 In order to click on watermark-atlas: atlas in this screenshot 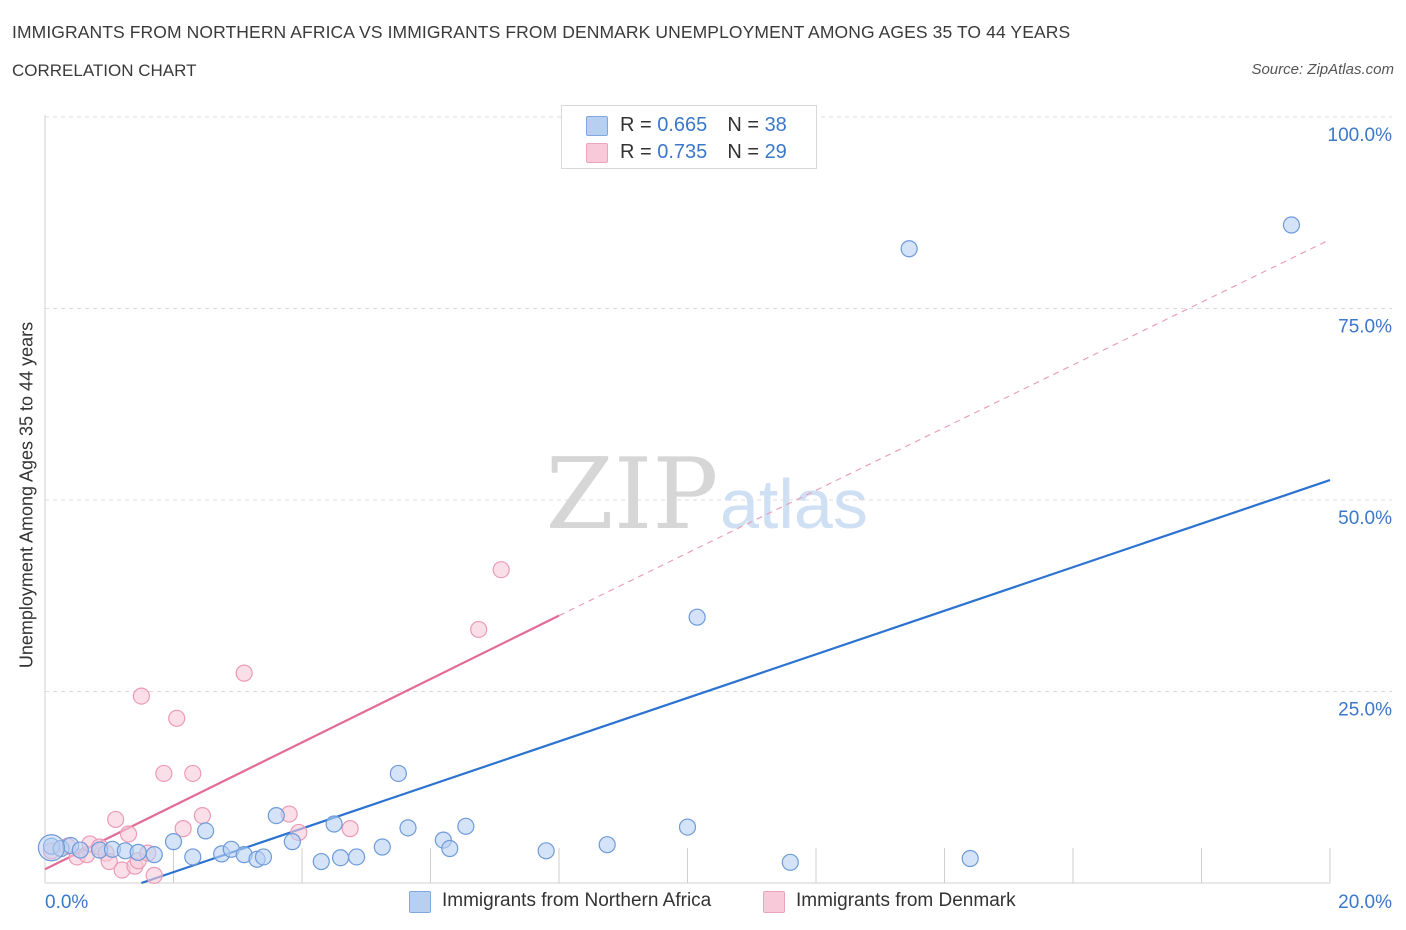, I will do `click(794, 504)`.